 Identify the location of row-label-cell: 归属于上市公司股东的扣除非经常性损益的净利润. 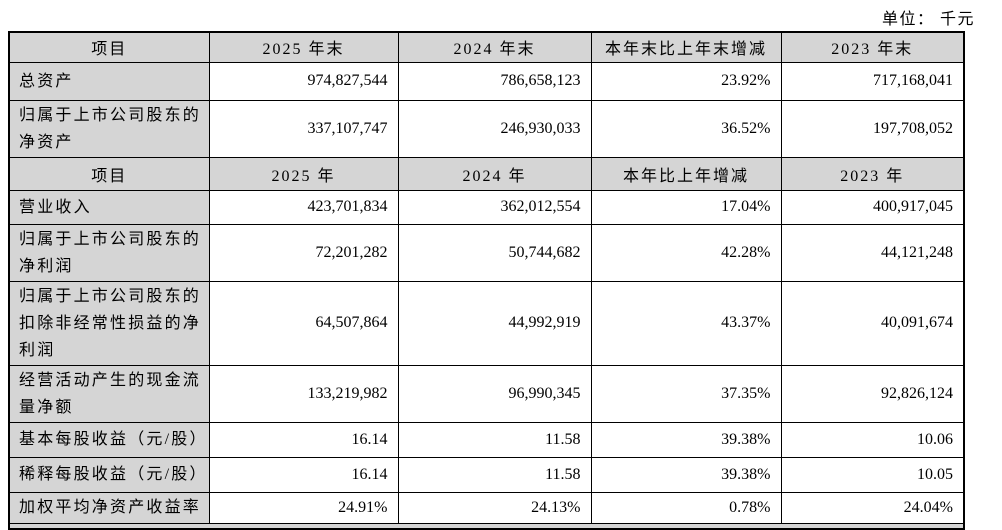
(109, 323).